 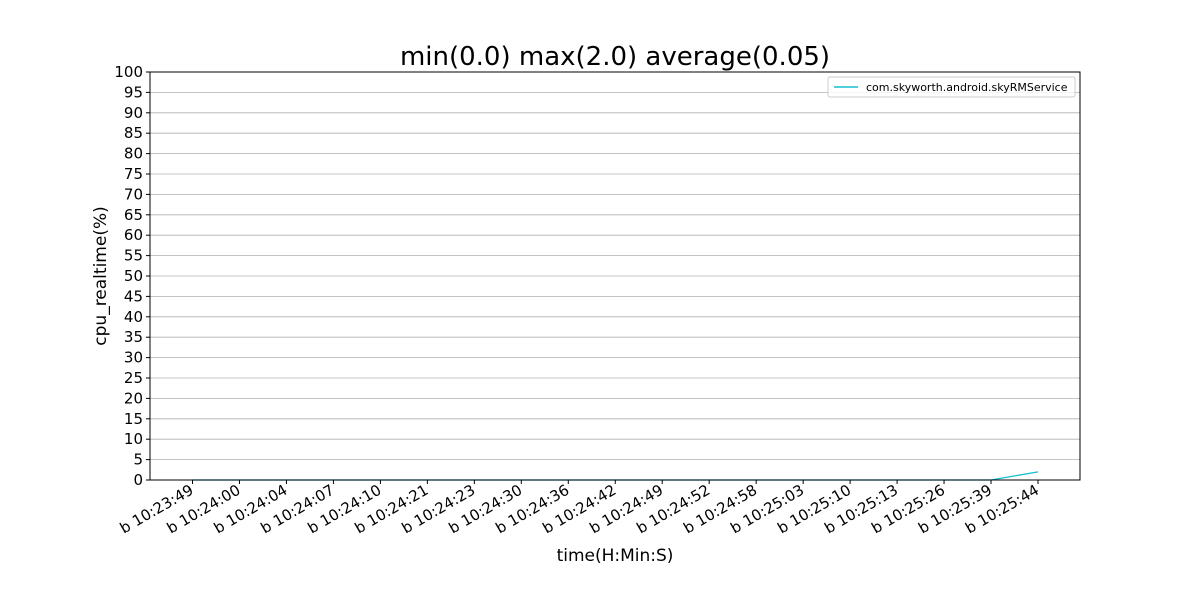 I want to click on y-tick-label: 95, so click(x=133, y=92).